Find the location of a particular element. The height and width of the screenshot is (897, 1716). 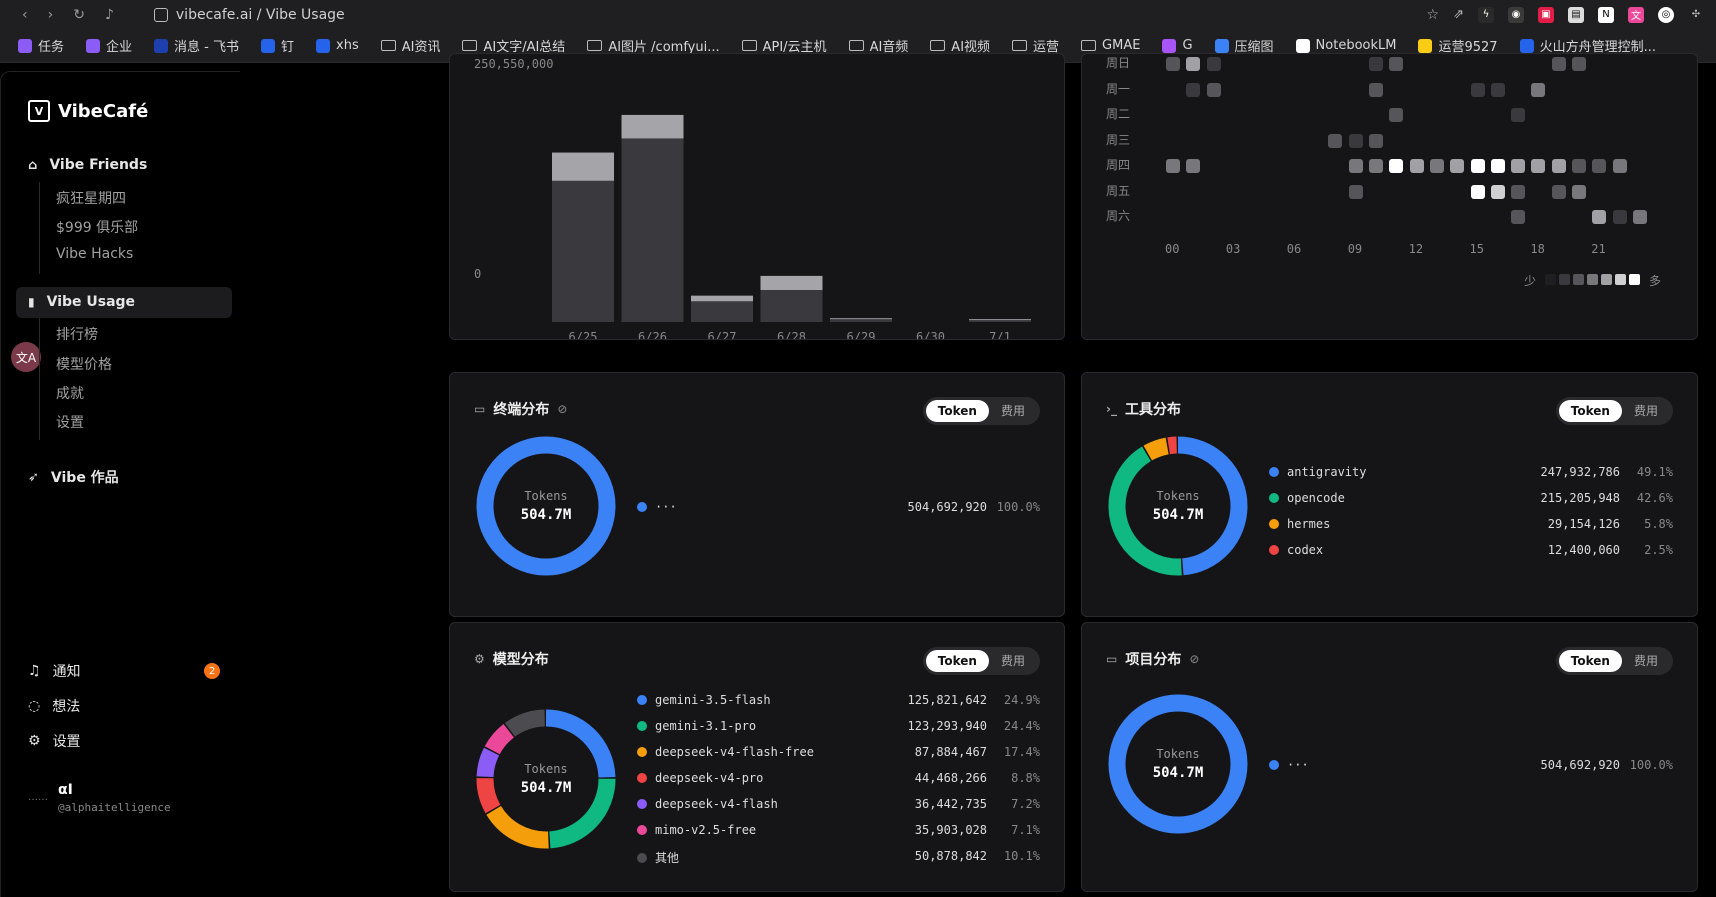

nav-item-leaderboard: 排行榜 is located at coordinates (77, 335).